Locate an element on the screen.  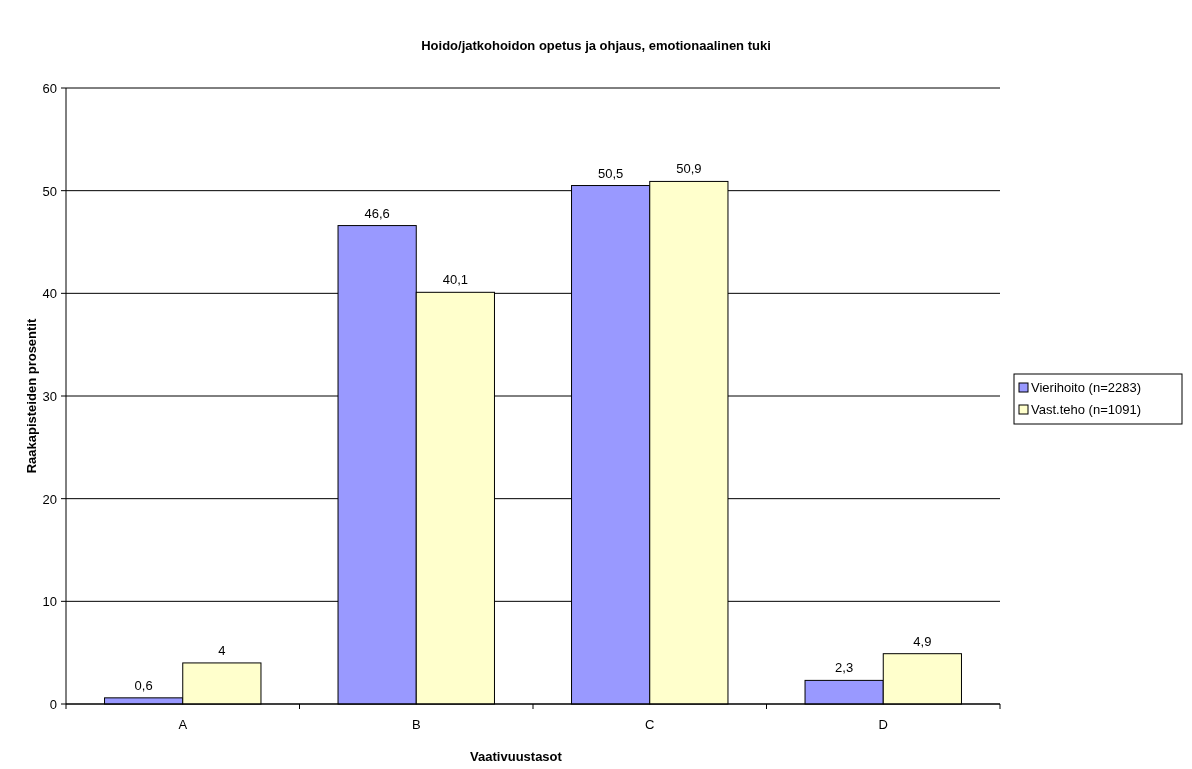
legend-label: Vierihoito (n=2283) is located at coordinates (1086, 387).